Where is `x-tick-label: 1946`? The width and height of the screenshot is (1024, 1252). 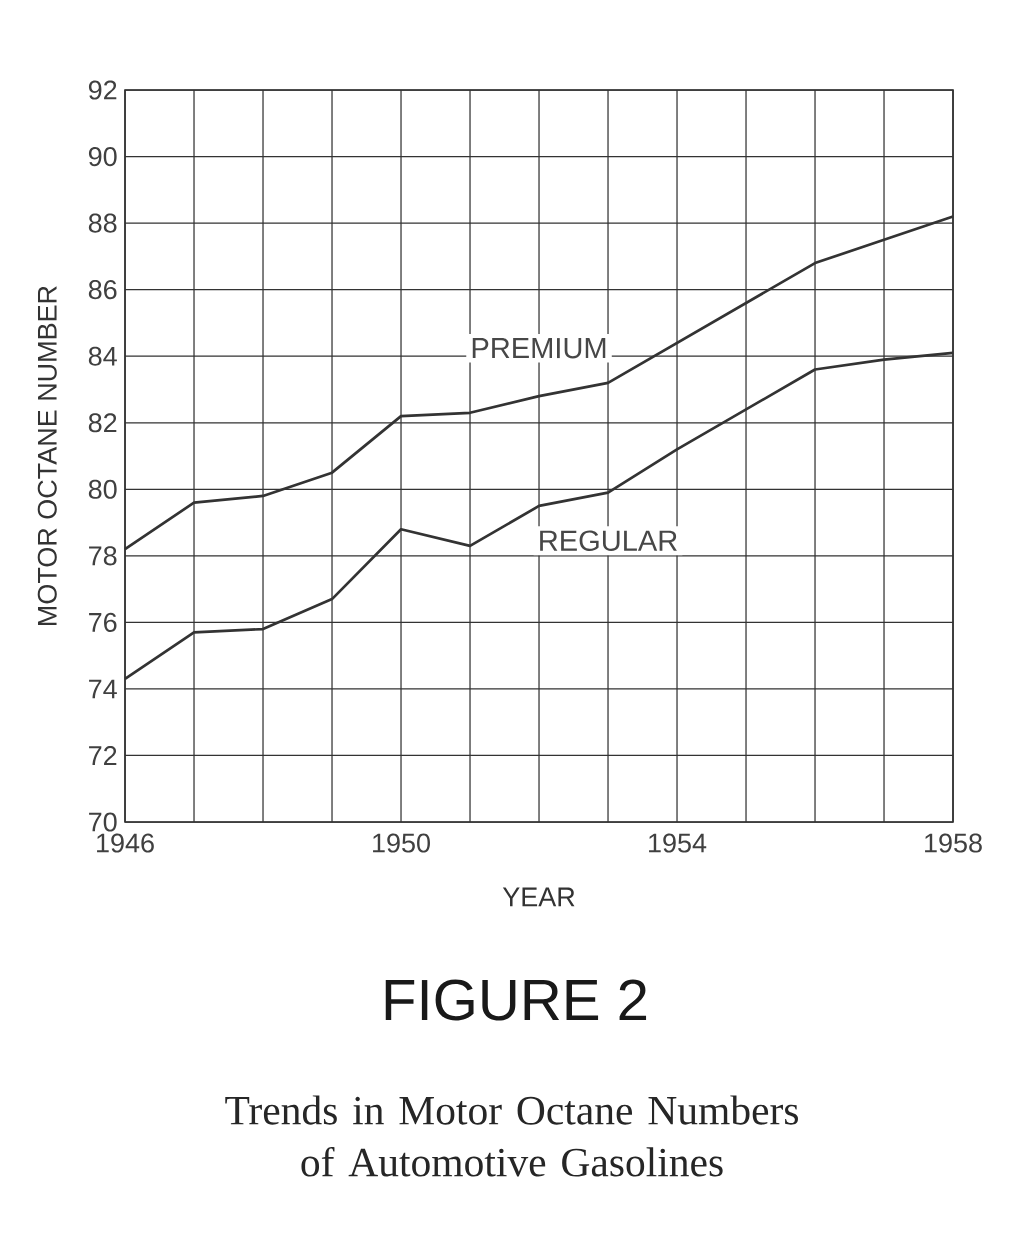 x-tick-label: 1946 is located at coordinates (125, 843).